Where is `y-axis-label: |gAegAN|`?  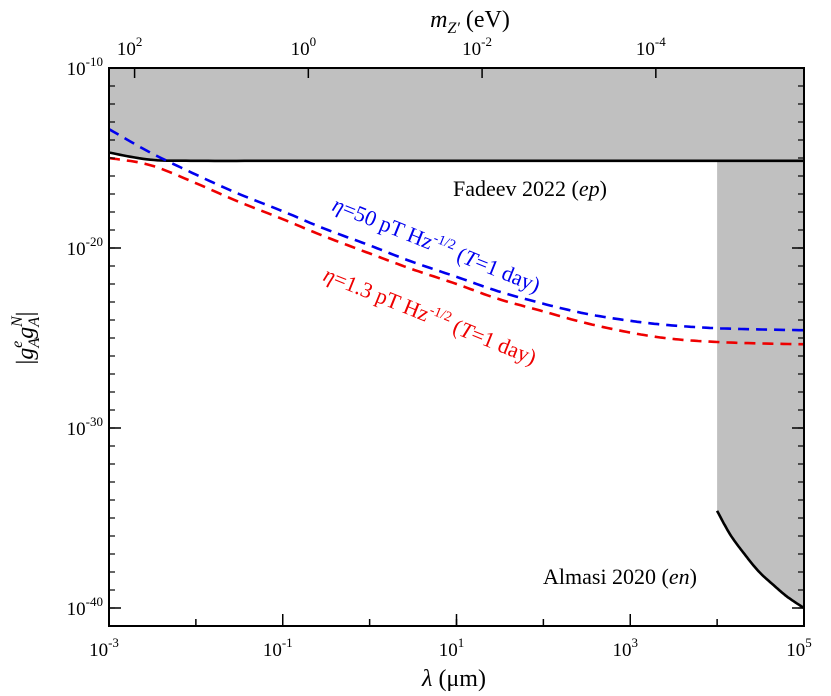
y-axis-label: |gAegAN| is located at coordinates (26, 338).